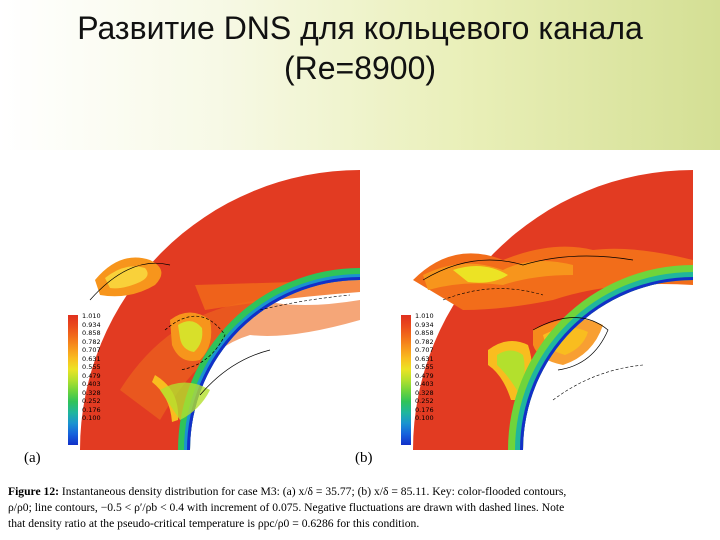 The image size is (720, 540). What do you see at coordinates (73, 380) in the screenshot?
I see `colorbar-a` at bounding box center [73, 380].